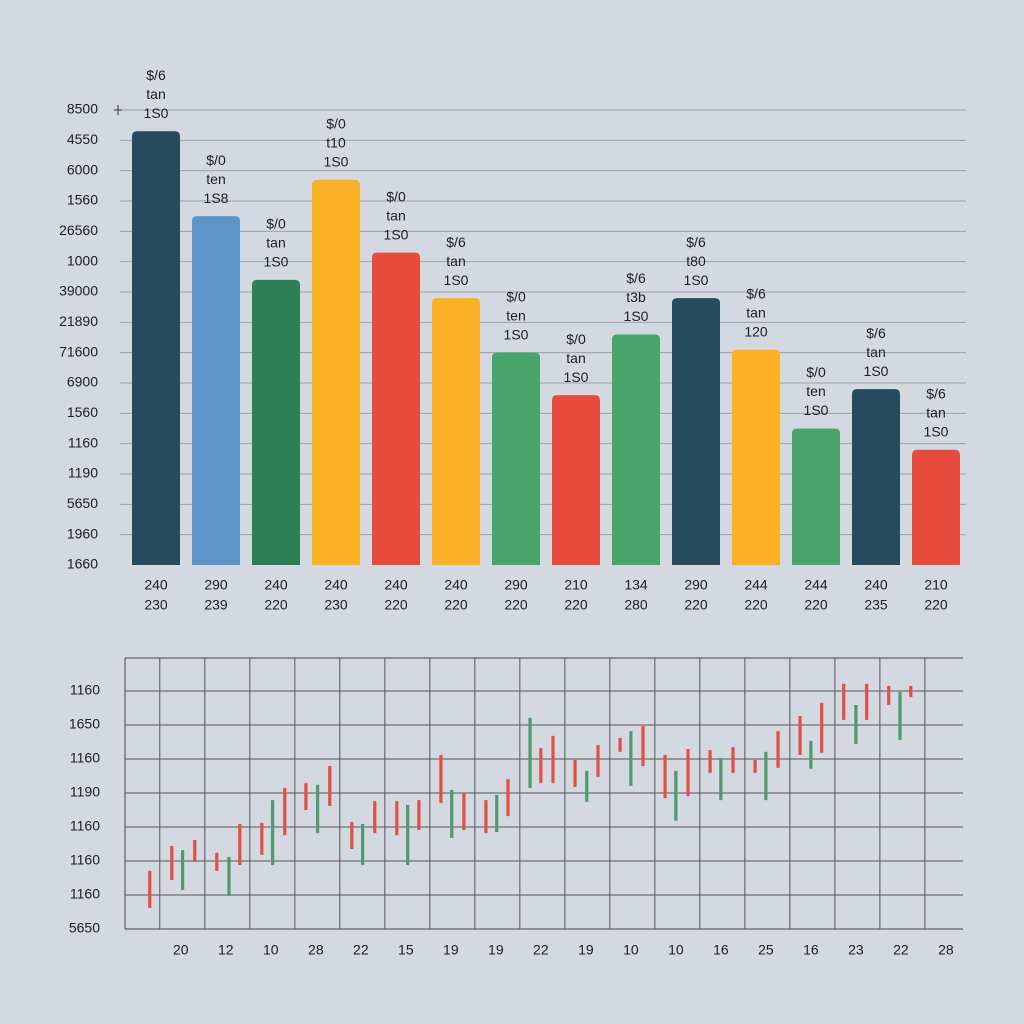 The width and height of the screenshot is (1024, 1024). What do you see at coordinates (876, 605) in the screenshot?
I see `x-tick-label: 235` at bounding box center [876, 605].